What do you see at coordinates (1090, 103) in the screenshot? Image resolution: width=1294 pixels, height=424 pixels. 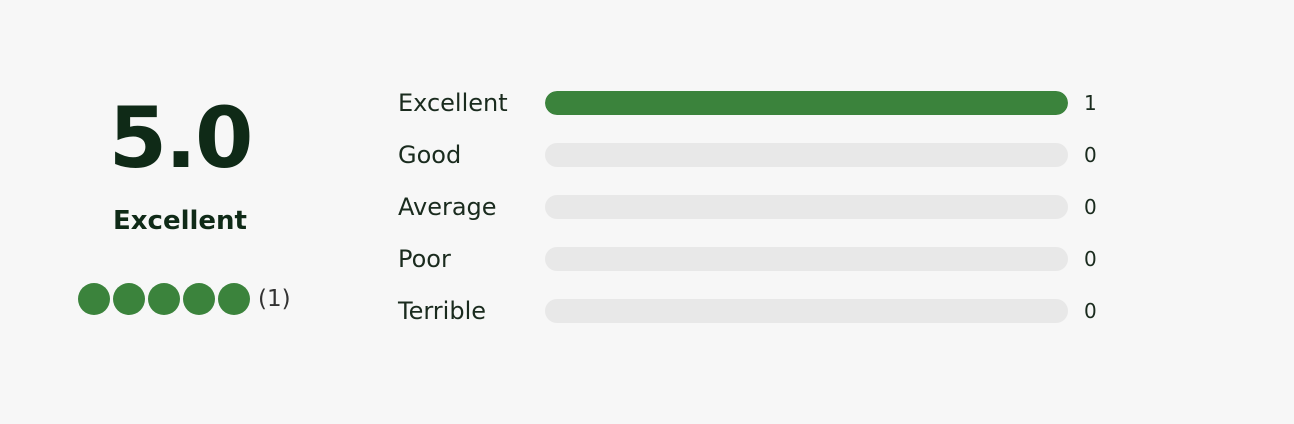 I see `row-count: 1` at bounding box center [1090, 103].